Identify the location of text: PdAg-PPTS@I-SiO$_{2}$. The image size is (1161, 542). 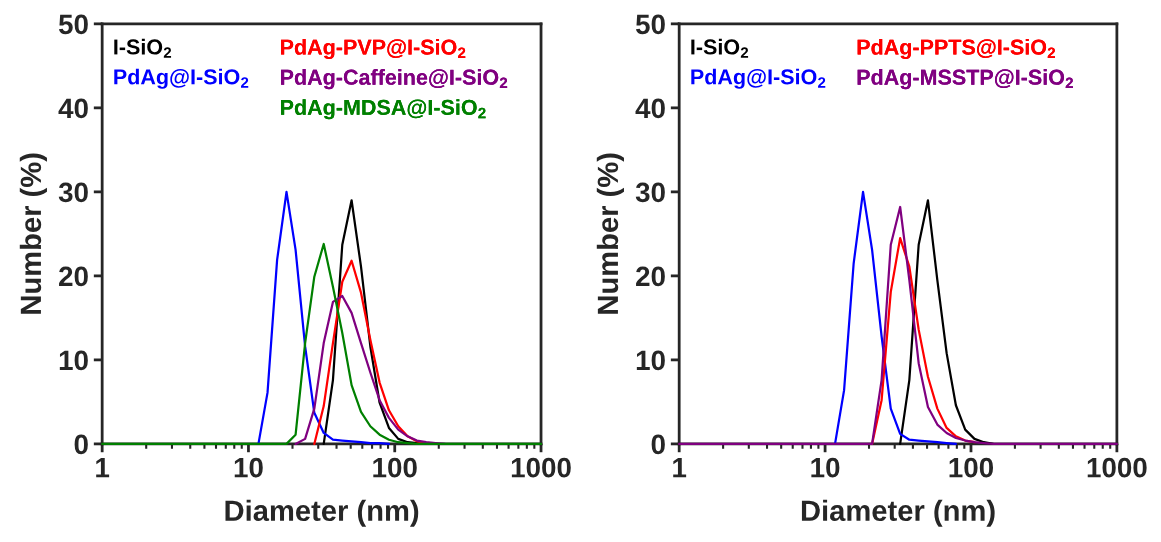
(956, 49).